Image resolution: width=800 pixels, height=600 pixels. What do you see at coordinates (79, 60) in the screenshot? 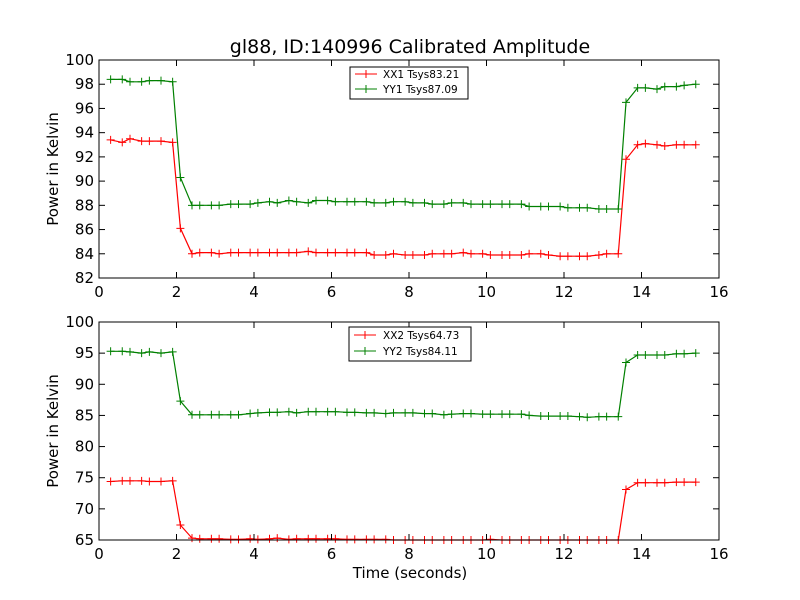
I see `chart-1-y-tick-label: 100` at bounding box center [79, 60].